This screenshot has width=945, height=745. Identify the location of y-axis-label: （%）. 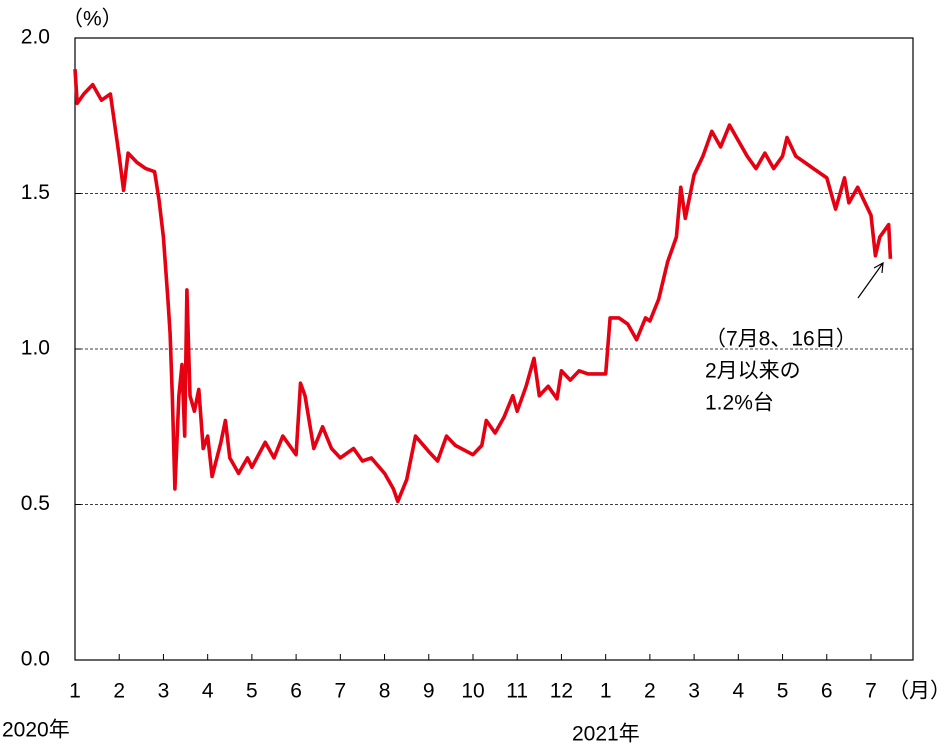
(92, 19).